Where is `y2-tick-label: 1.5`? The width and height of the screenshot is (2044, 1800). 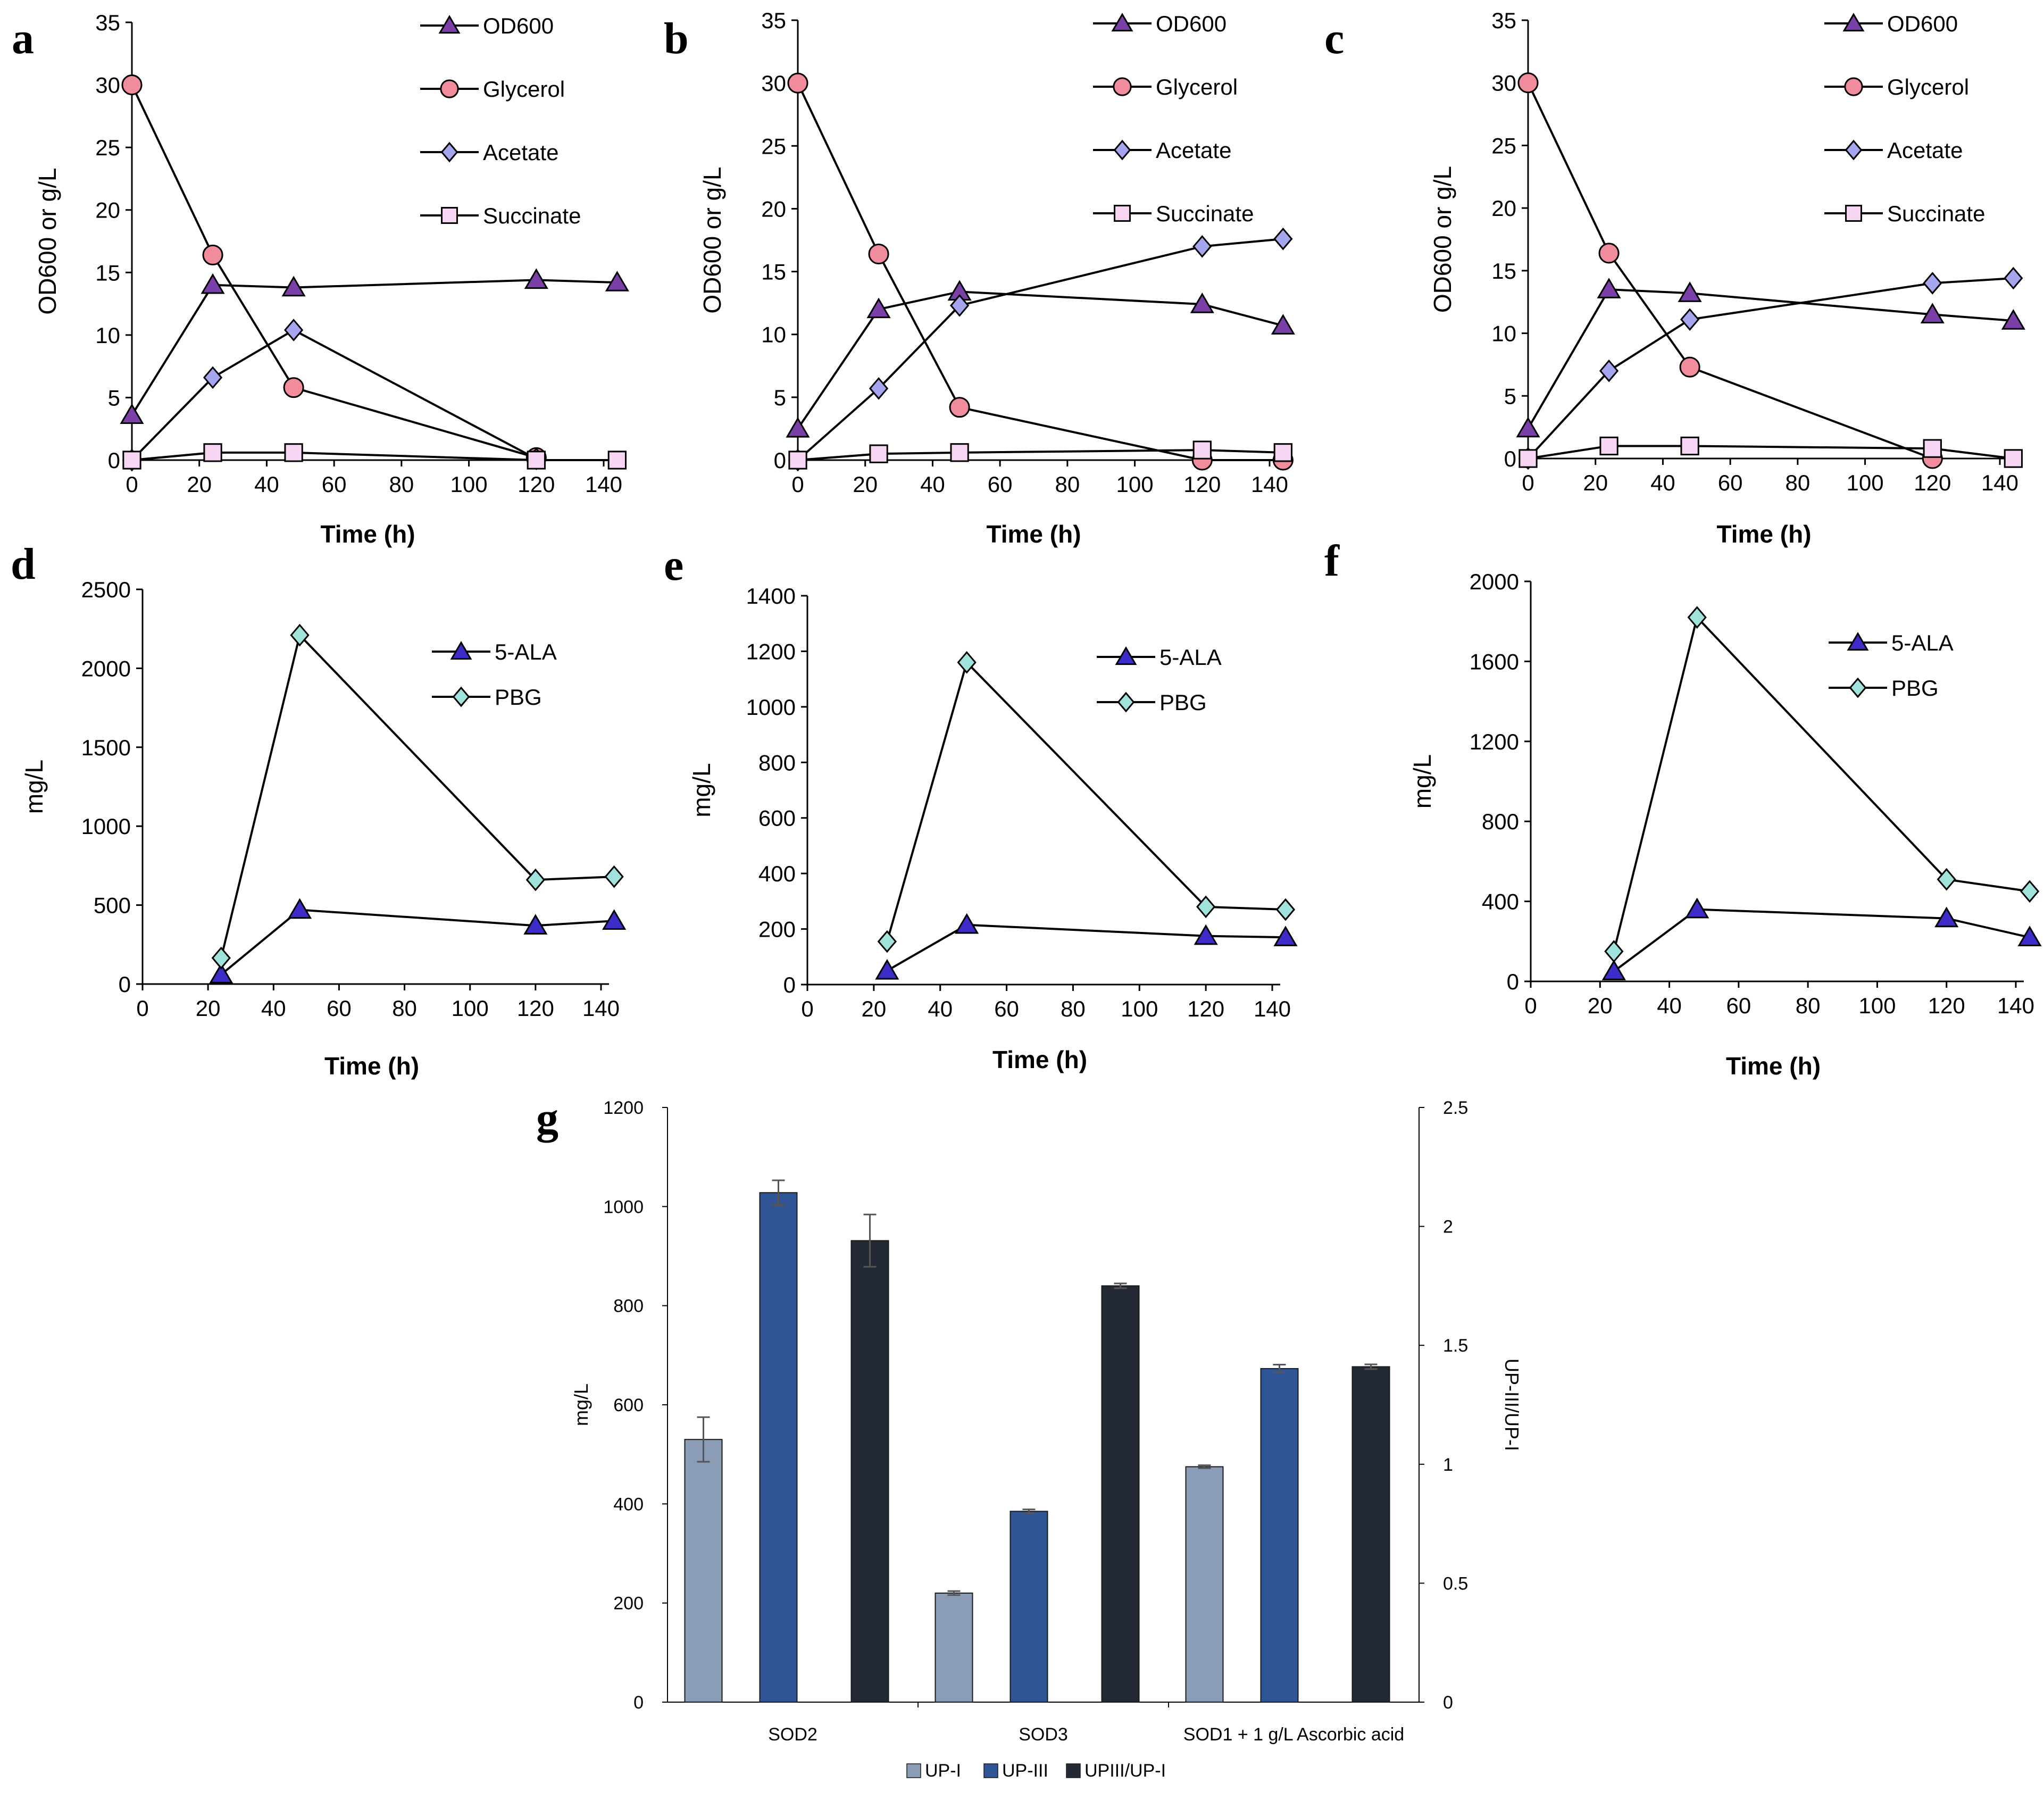 y2-tick-label: 1.5 is located at coordinates (1455, 1346).